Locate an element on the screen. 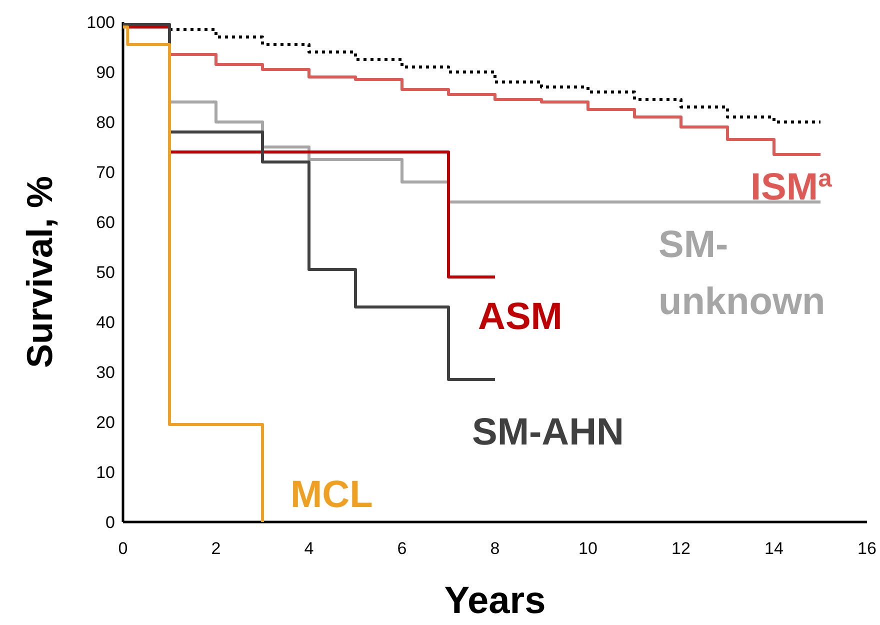 The width and height of the screenshot is (880, 625). y-axis-title: Survival, % is located at coordinates (39, 272).